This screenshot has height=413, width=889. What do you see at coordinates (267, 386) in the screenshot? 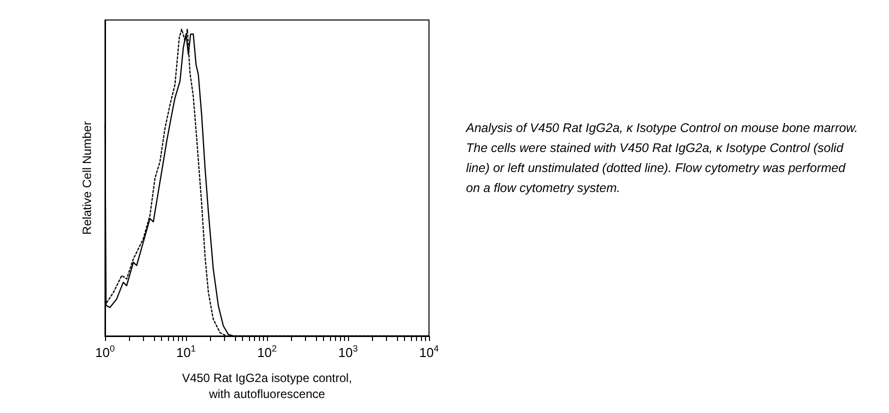
I see `x-axis-title: V450 Rat IgG2a isotype control, with autofluorescence` at bounding box center [267, 386].